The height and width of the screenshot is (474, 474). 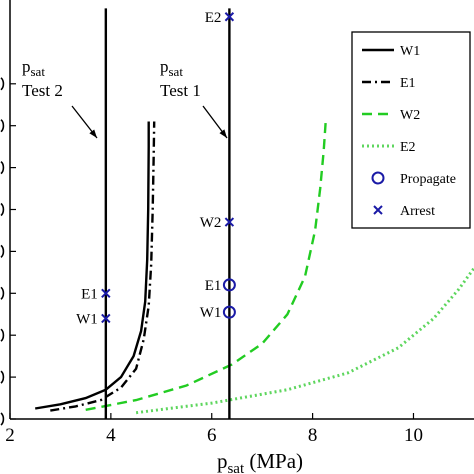 What do you see at coordinates (111, 435) in the screenshot?
I see `x-tick-label: 4` at bounding box center [111, 435].